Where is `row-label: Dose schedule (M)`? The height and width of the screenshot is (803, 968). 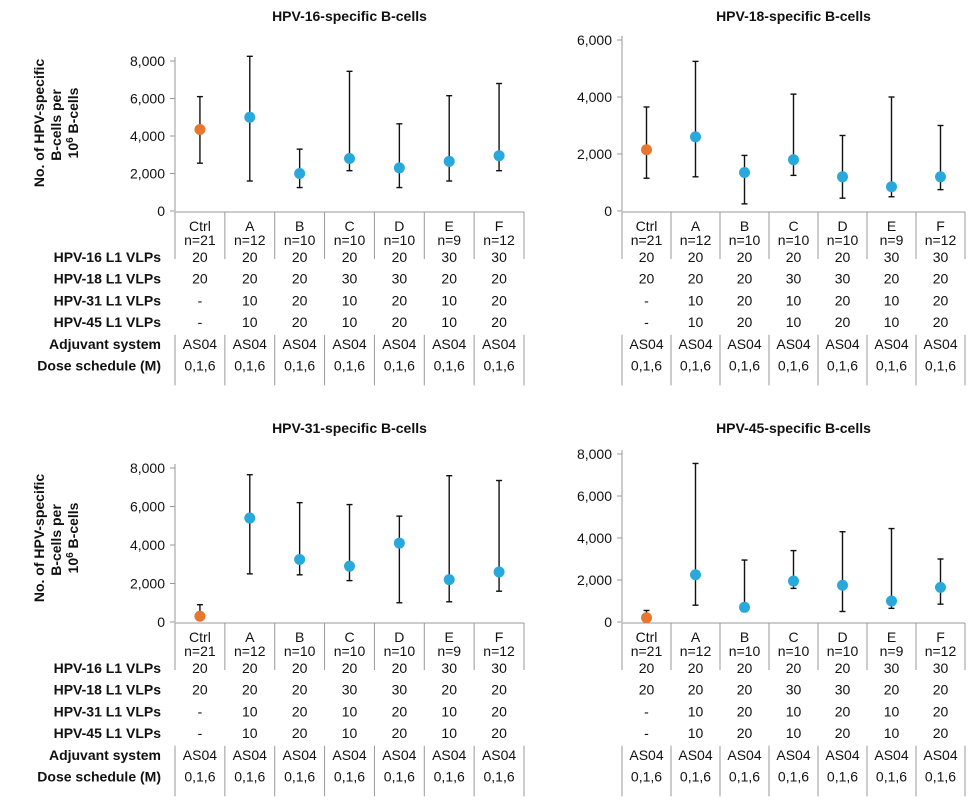 row-label: Dose schedule (M) is located at coordinates (99, 777).